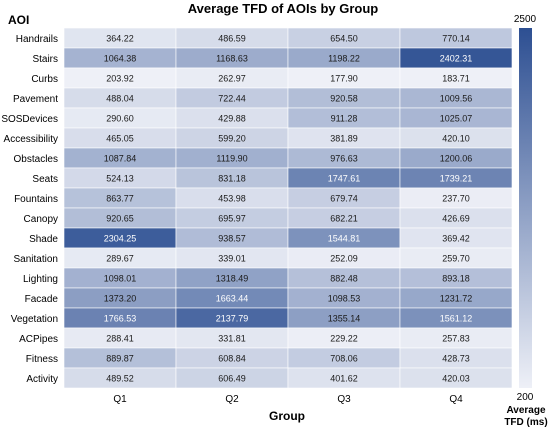 This screenshot has width=550, height=433. What do you see at coordinates (232, 279) in the screenshot?
I see `cell-value-label: 1318.49` at bounding box center [232, 279].